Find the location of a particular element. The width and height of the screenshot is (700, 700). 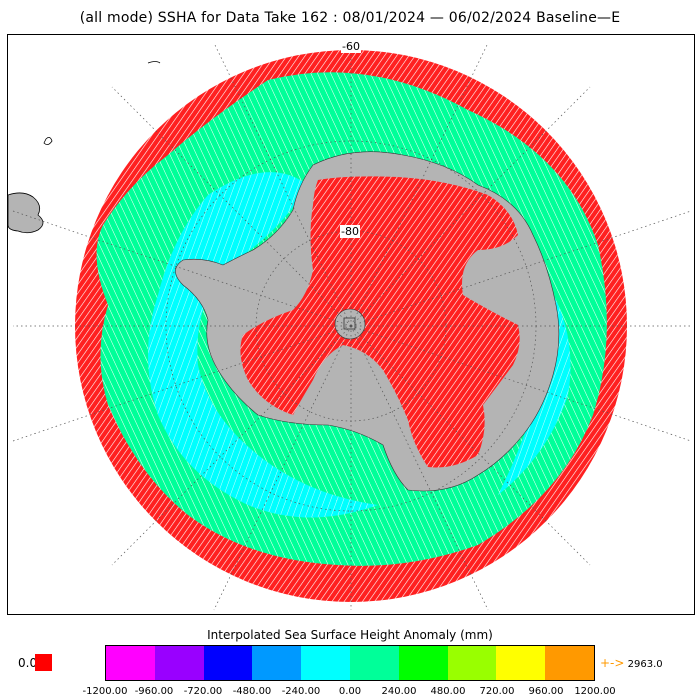

colorbar-tick-label: -720.00 is located at coordinates (203, 691).